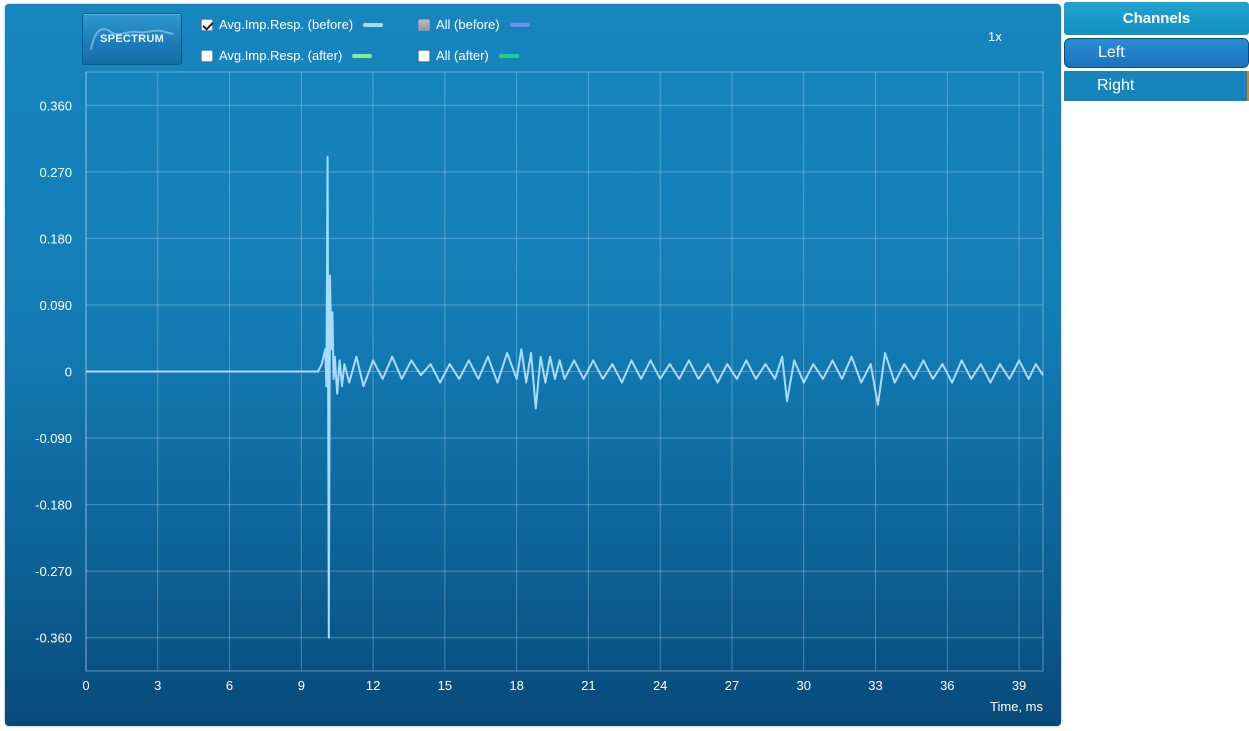 The image size is (1249, 731). What do you see at coordinates (53, 438) in the screenshot?
I see `y-tick-label: -0.090` at bounding box center [53, 438].